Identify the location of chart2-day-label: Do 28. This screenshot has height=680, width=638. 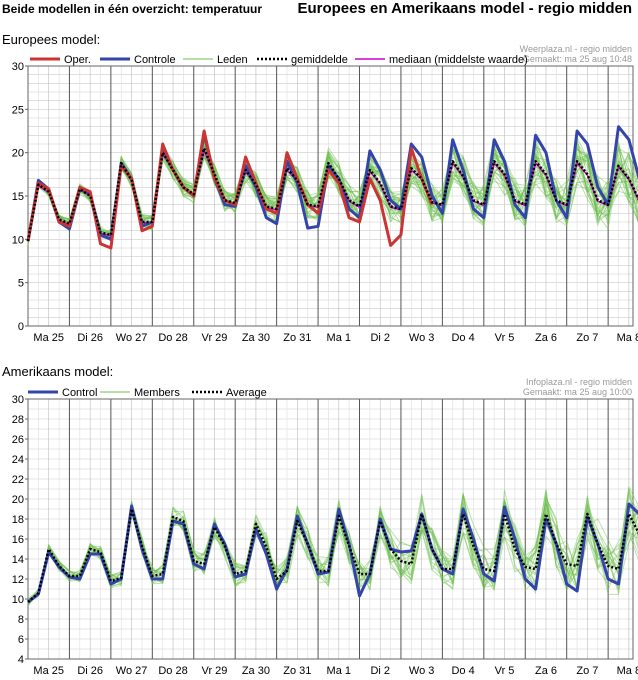
(172, 671).